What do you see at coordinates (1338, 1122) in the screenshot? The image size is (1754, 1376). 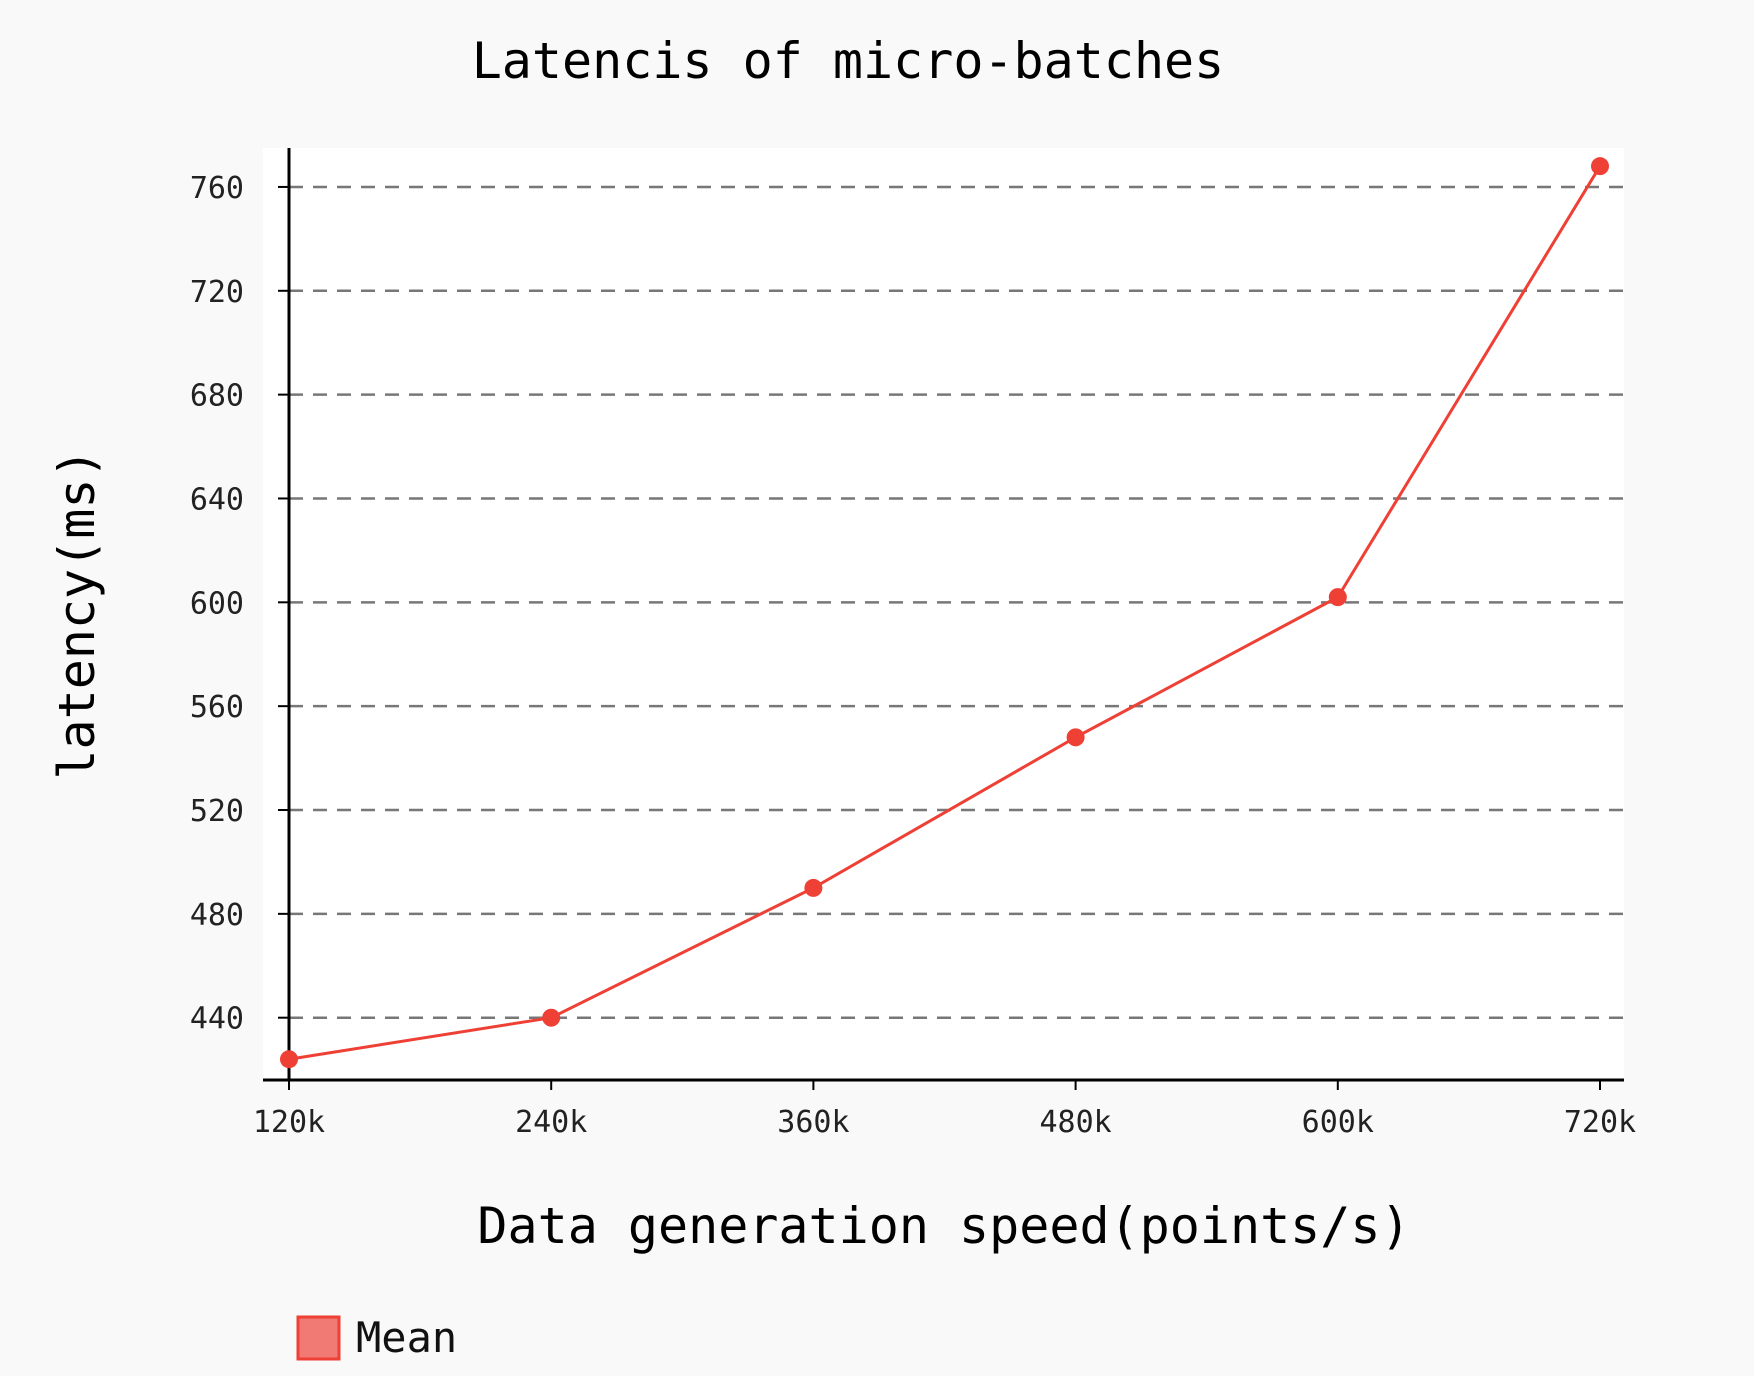 I see `x-tick-label: 600k` at bounding box center [1338, 1122].